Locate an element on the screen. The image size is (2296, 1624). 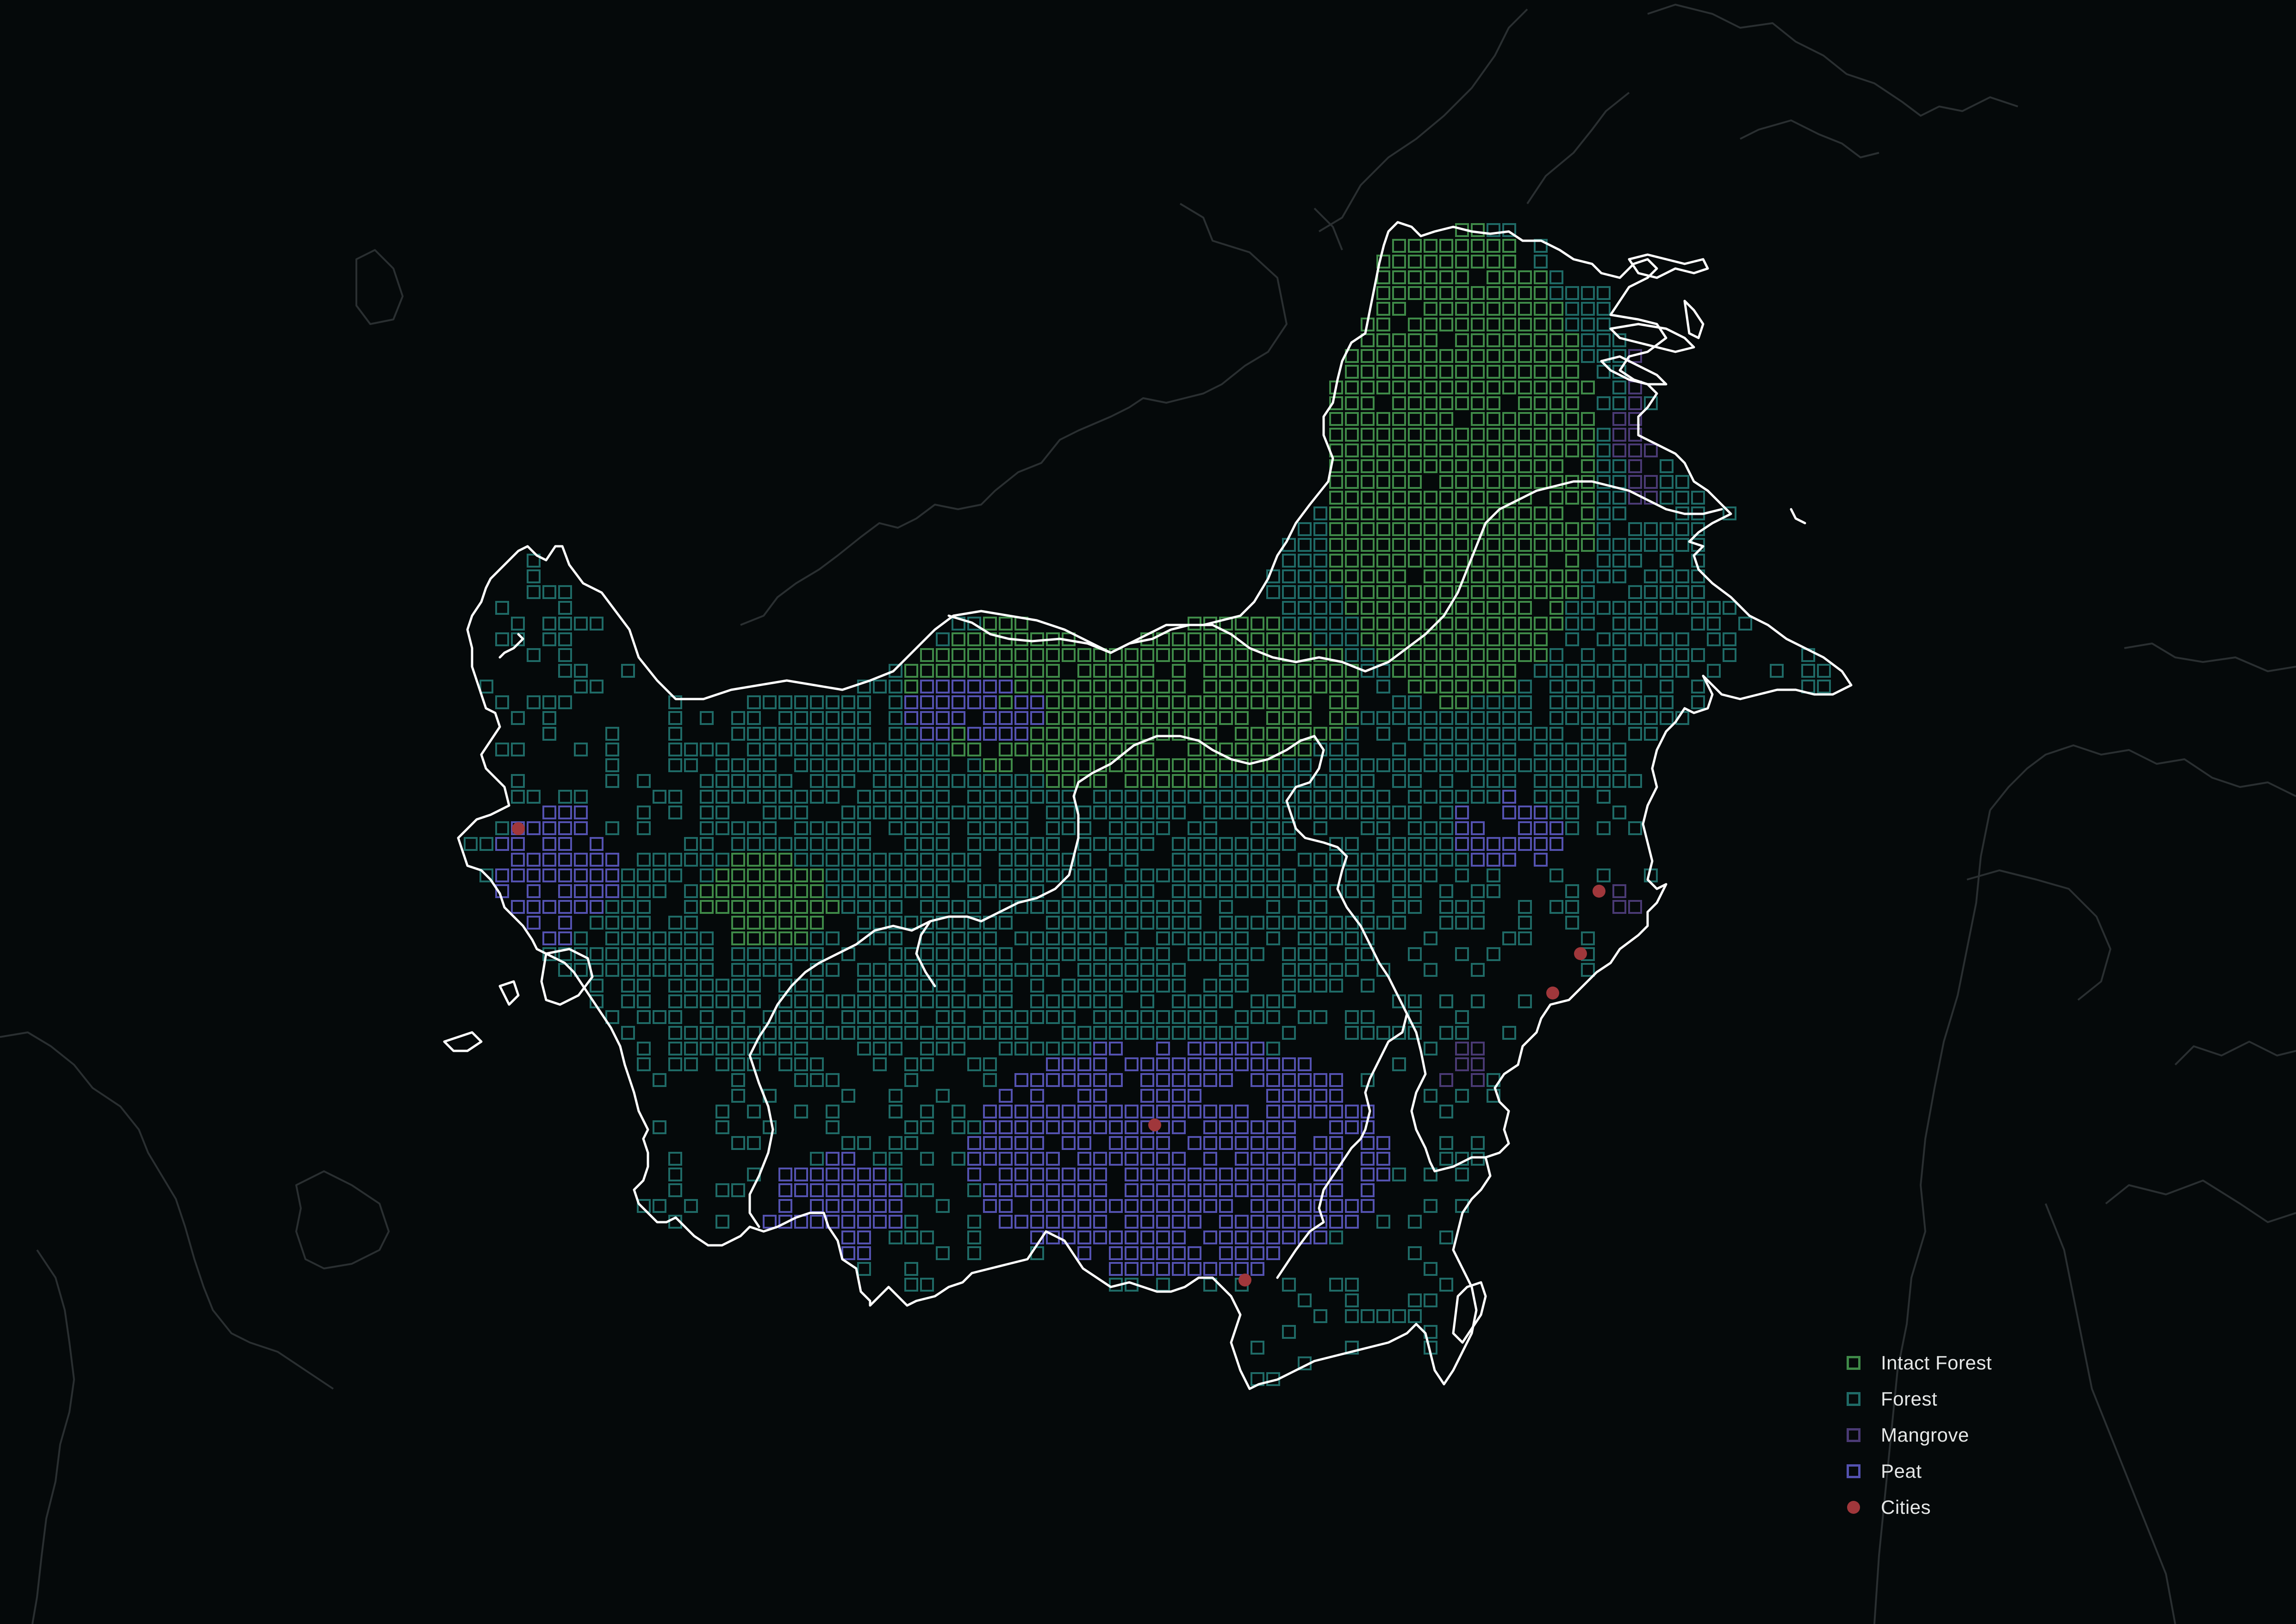
forest-swatch-icon is located at coordinates (1853, 1399).